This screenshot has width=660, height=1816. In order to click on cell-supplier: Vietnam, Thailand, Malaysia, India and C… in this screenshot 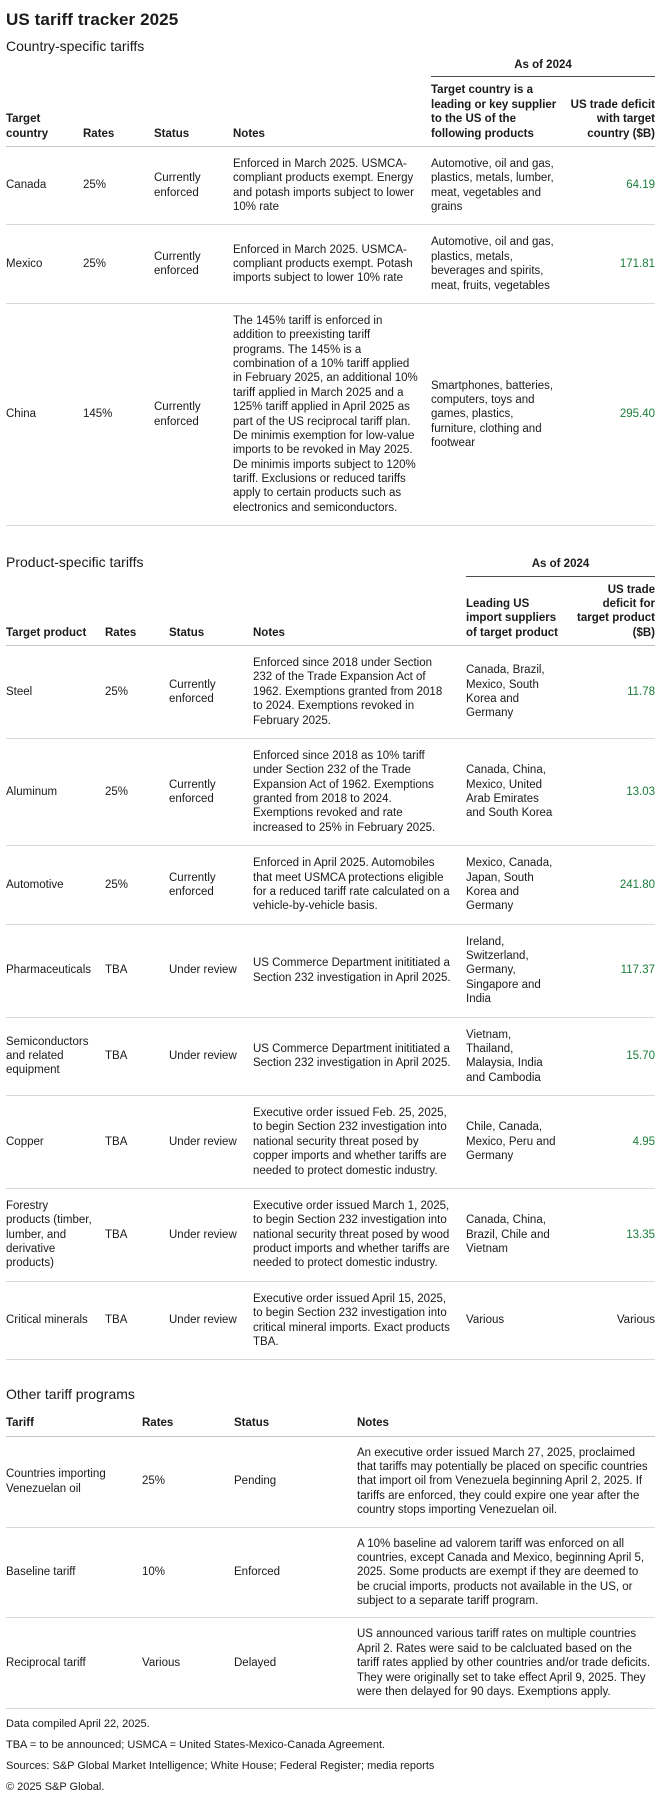, I will do `click(504, 1056)`.